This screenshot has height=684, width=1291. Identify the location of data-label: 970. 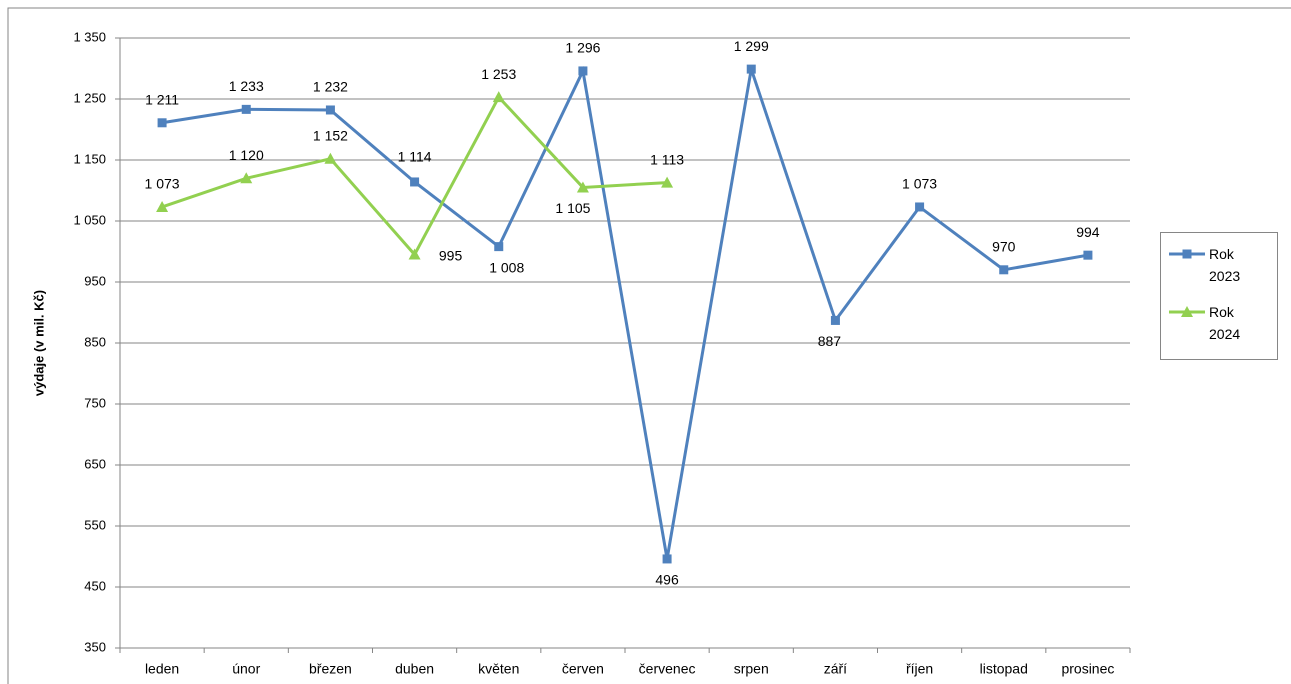
(1004, 247).